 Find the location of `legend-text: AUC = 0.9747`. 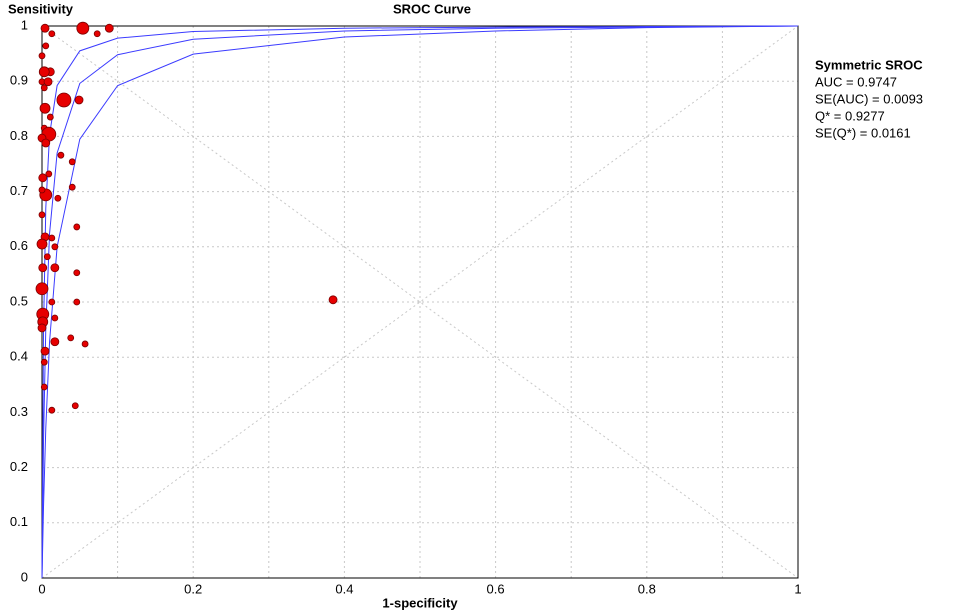

legend-text: AUC = 0.9747 is located at coordinates (856, 81).